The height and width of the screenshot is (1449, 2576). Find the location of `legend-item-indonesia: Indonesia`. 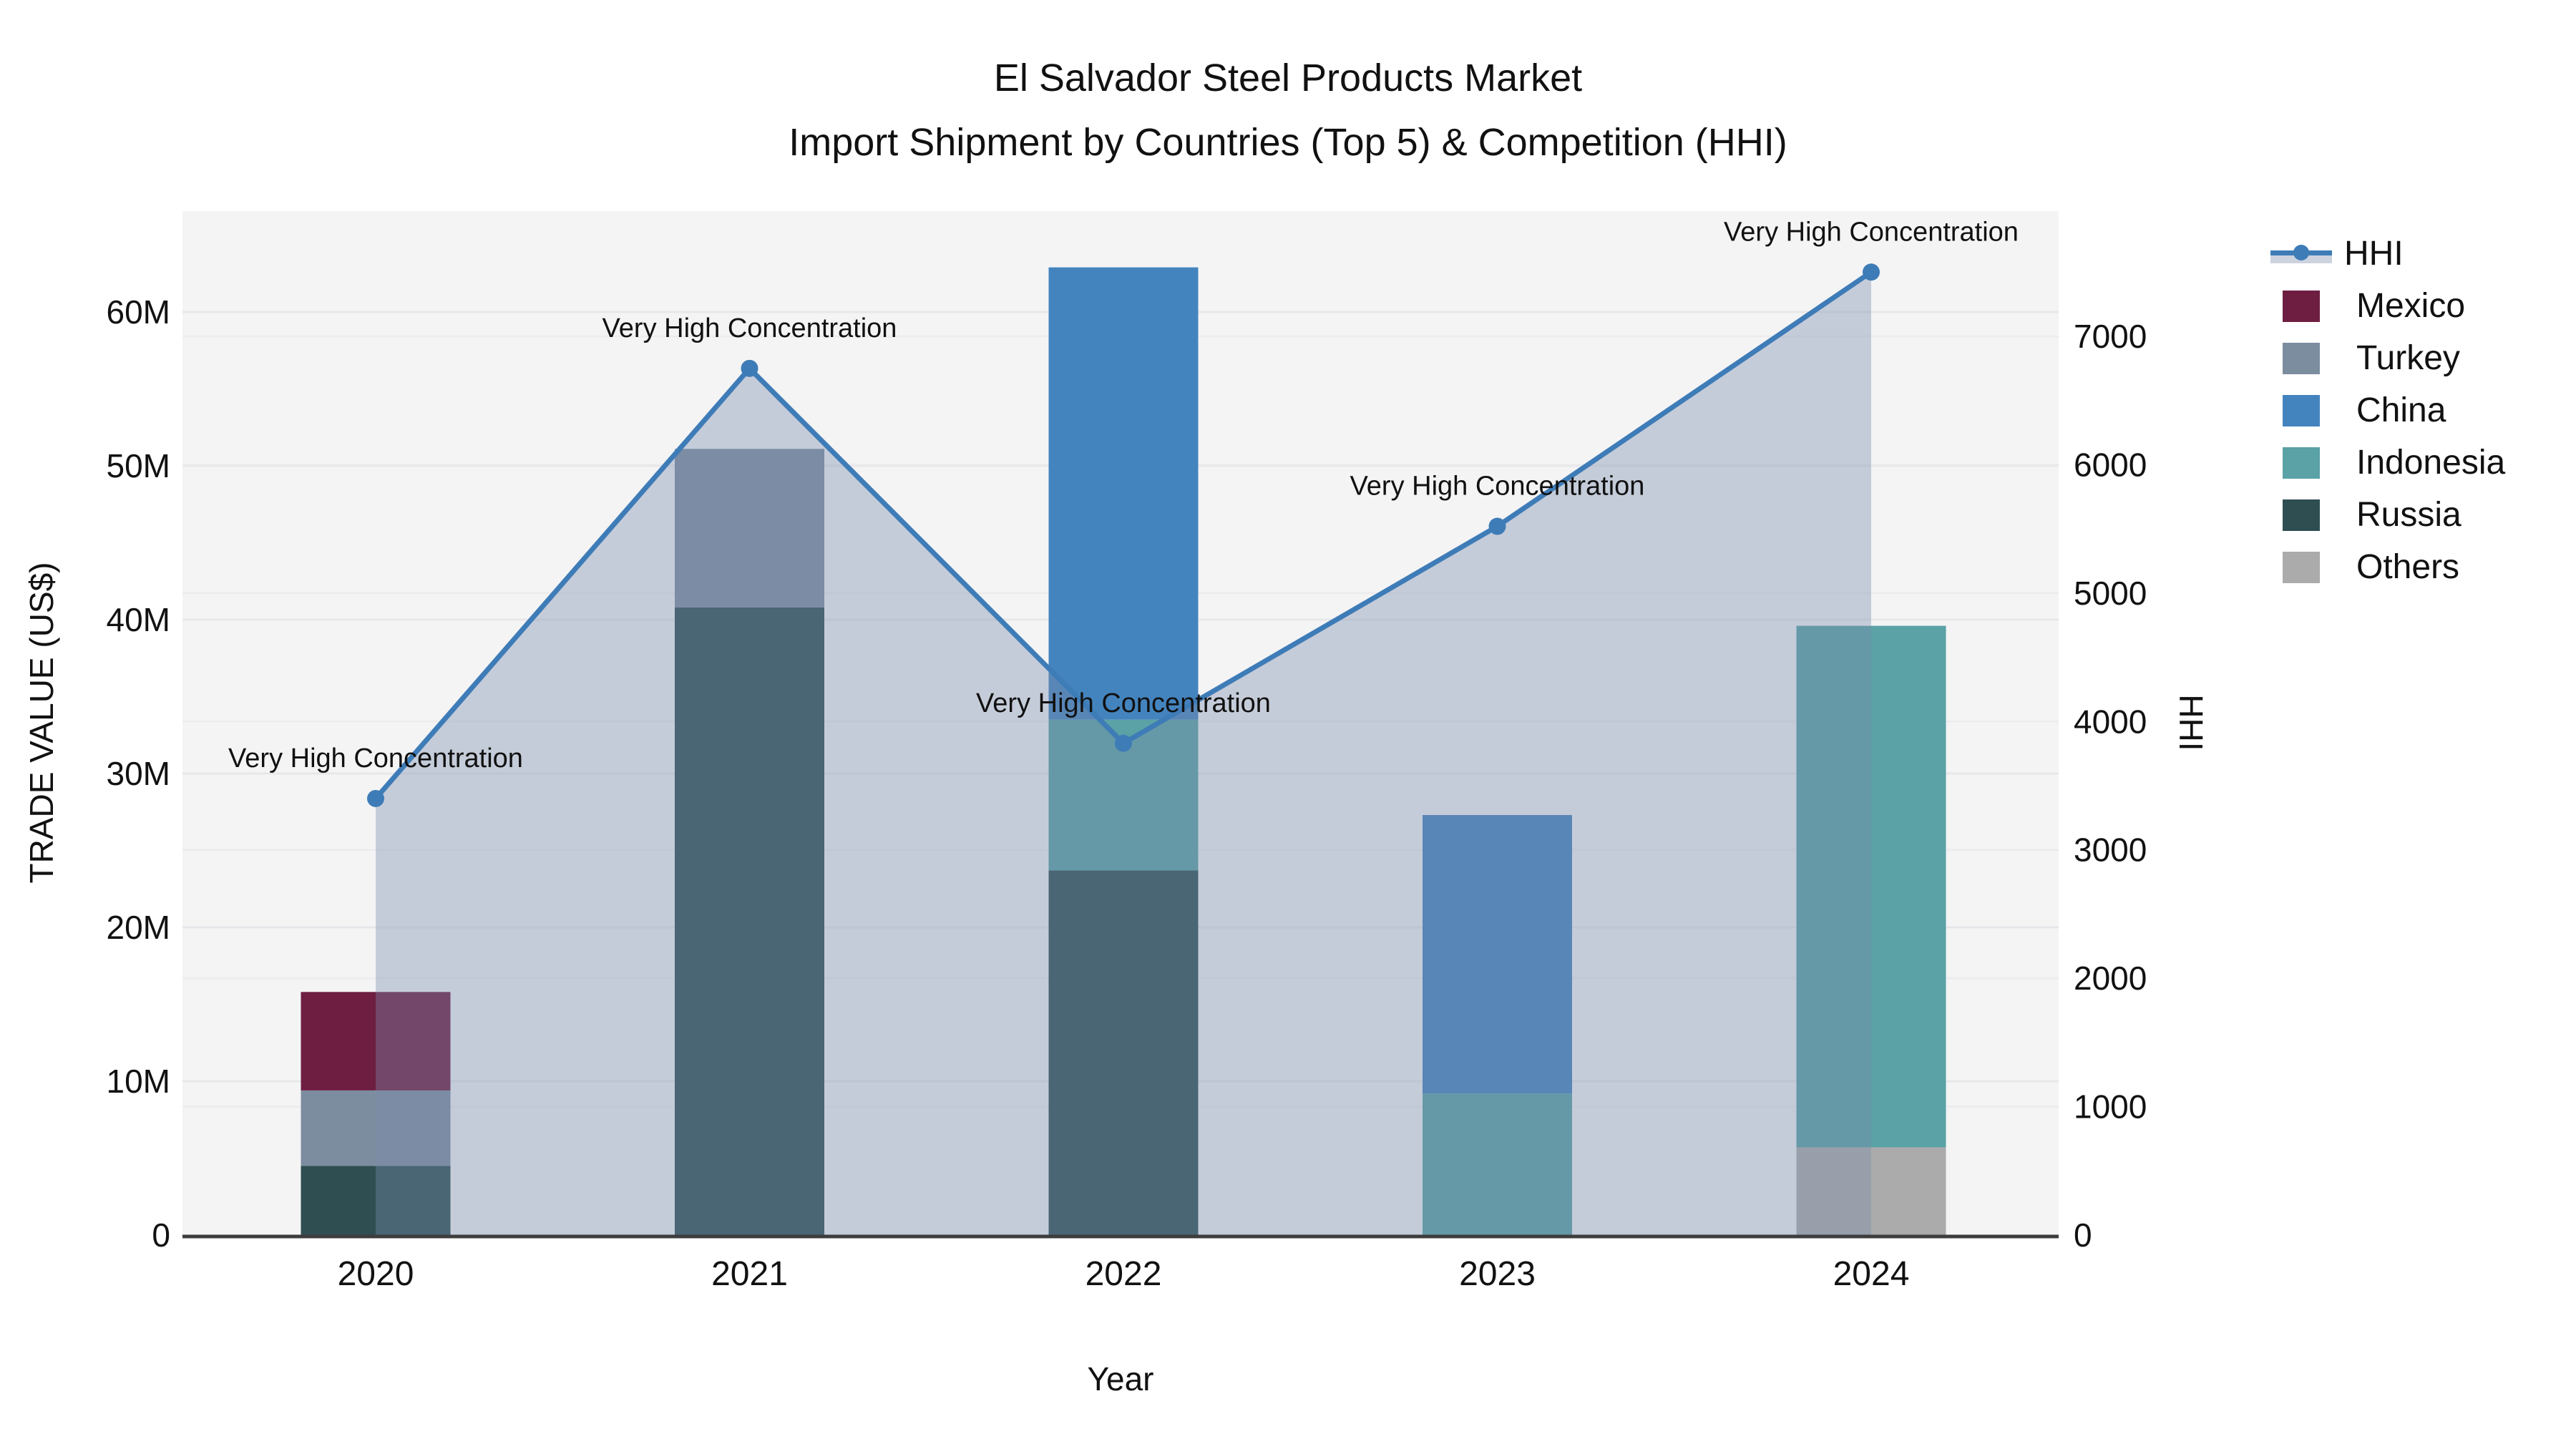

legend-item-indonesia: Indonesia is located at coordinates (2394, 462).